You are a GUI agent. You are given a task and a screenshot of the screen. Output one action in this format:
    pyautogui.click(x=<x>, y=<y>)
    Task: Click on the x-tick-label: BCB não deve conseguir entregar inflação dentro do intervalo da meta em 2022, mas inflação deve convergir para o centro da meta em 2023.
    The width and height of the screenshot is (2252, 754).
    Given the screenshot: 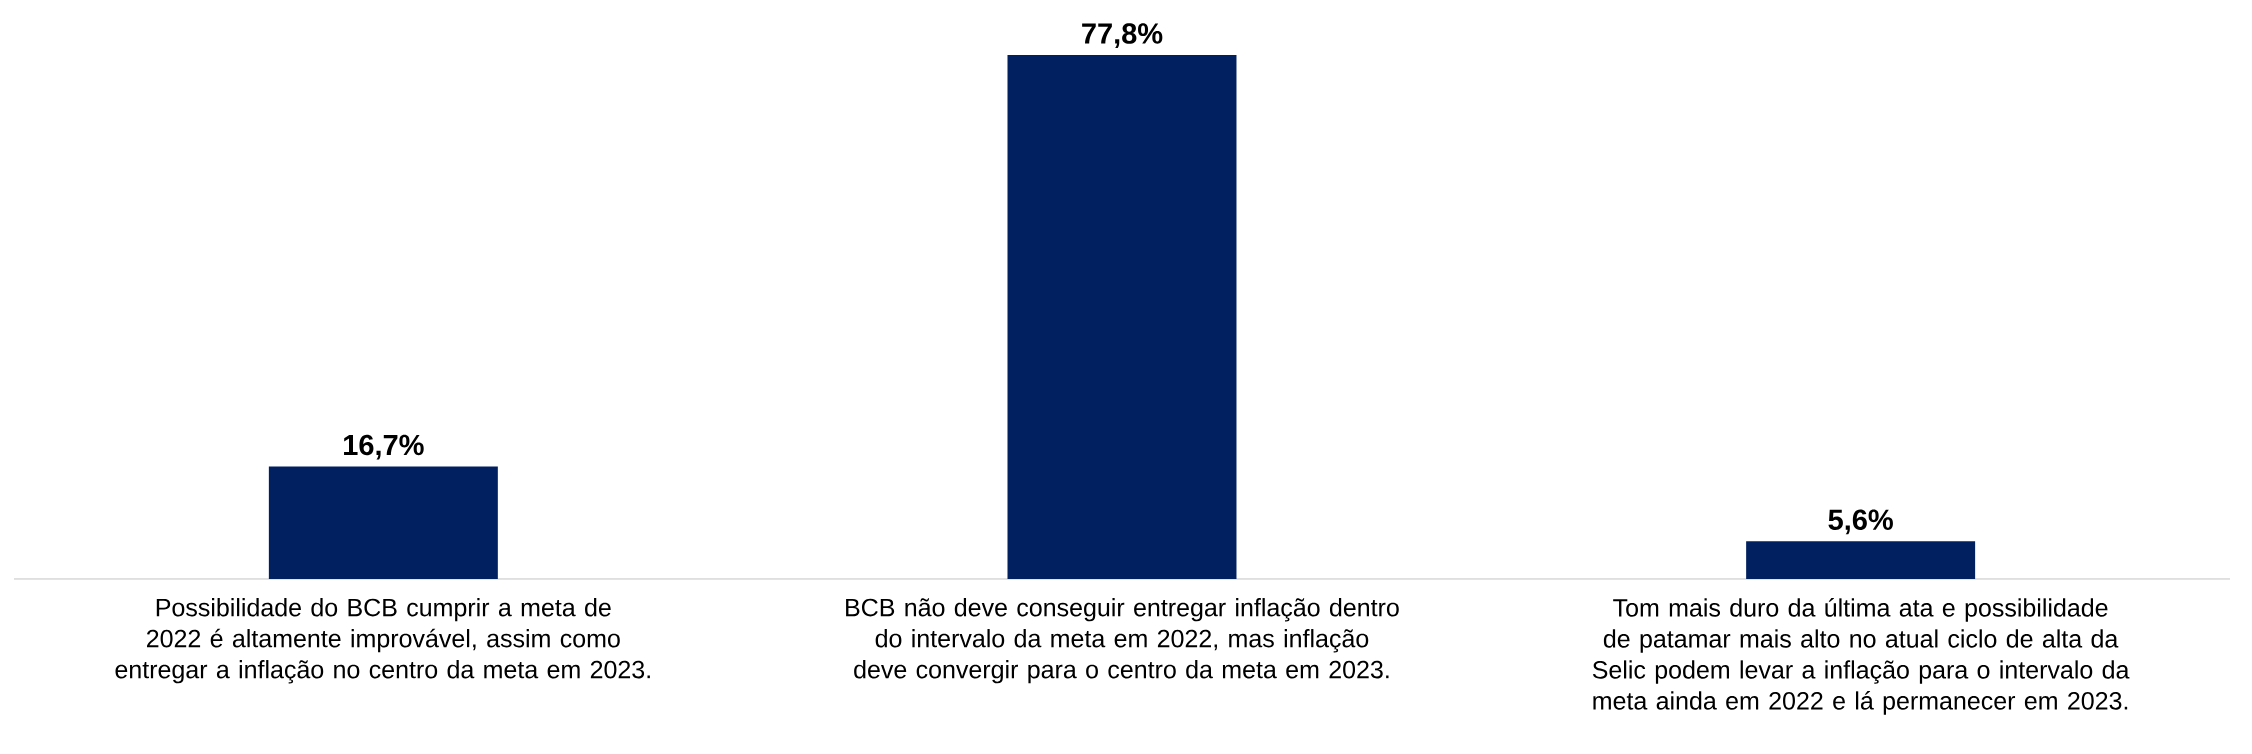 What is the action you would take?
    pyautogui.click(x=1122, y=641)
    